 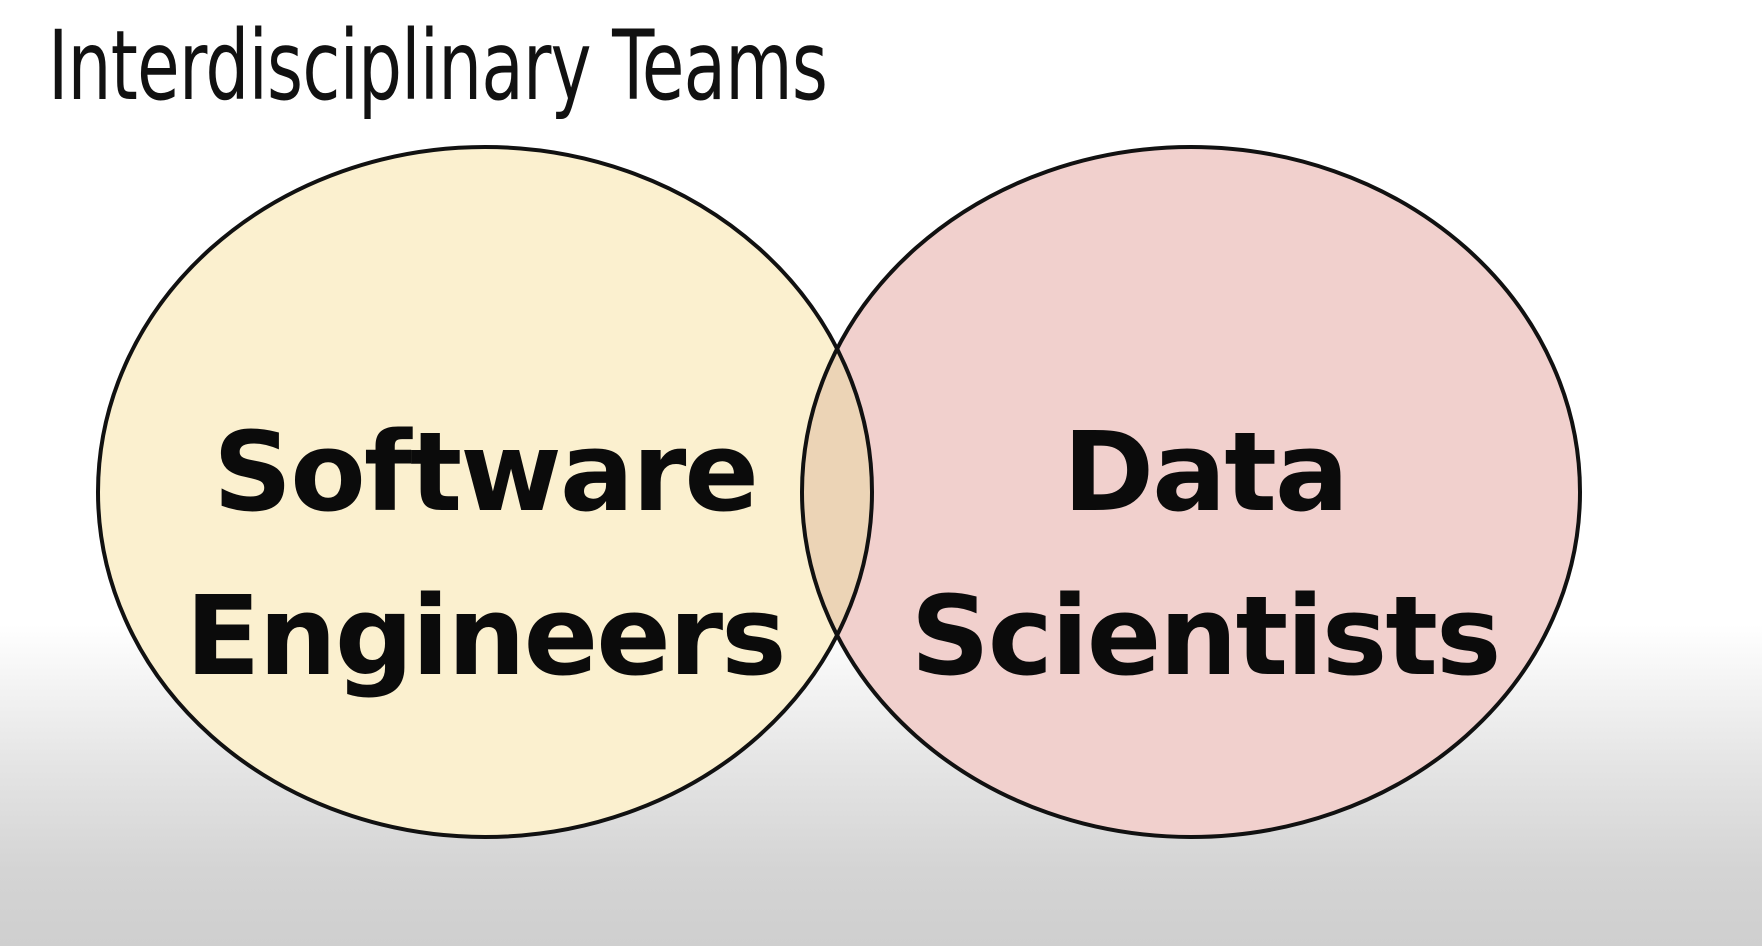 I want to click on software-engineers-label: Software Engineers, so click(x=485, y=554).